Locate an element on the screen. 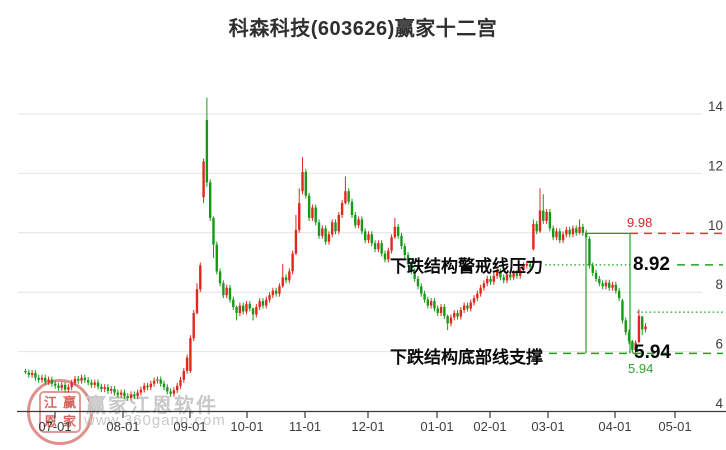  x-tick-label: 03-01 is located at coordinates (547, 426).